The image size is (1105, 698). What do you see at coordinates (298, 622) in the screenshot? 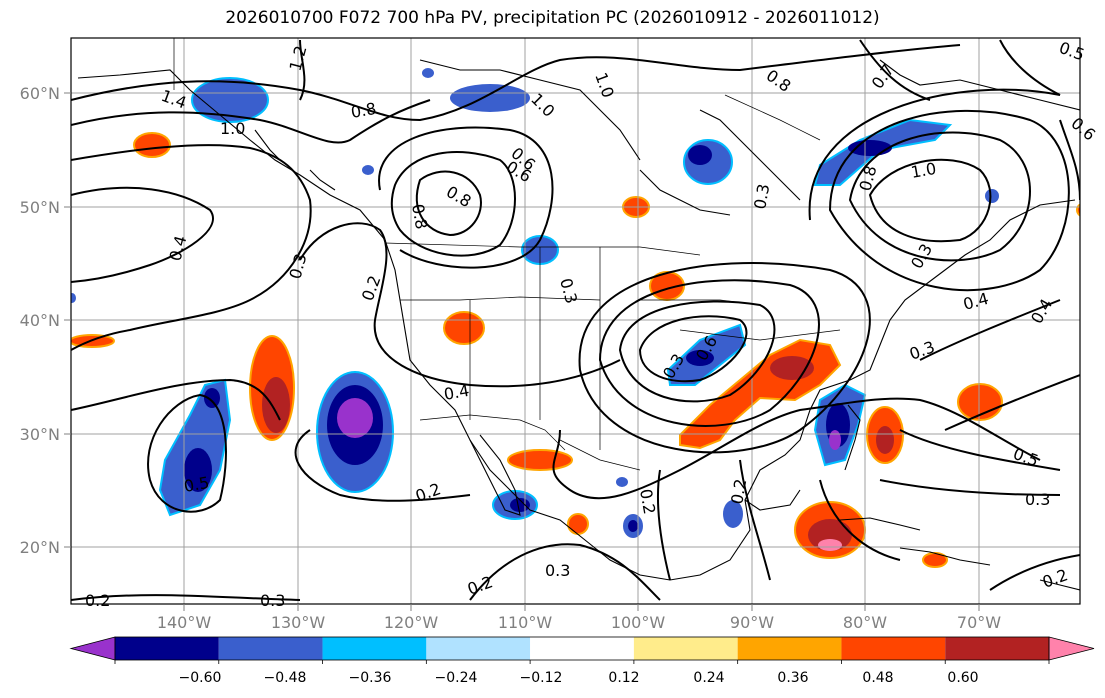
I see `lon-label: 130°W` at bounding box center [298, 622].